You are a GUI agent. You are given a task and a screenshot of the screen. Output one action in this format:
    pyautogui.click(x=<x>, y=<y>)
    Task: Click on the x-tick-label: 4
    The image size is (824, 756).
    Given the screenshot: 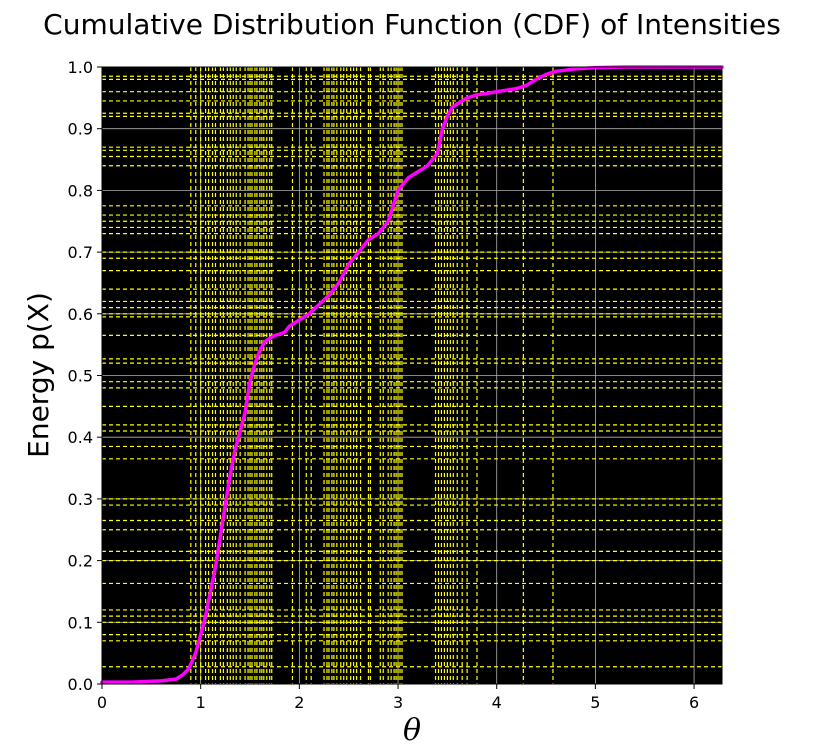 What is the action you would take?
    pyautogui.click(x=497, y=702)
    